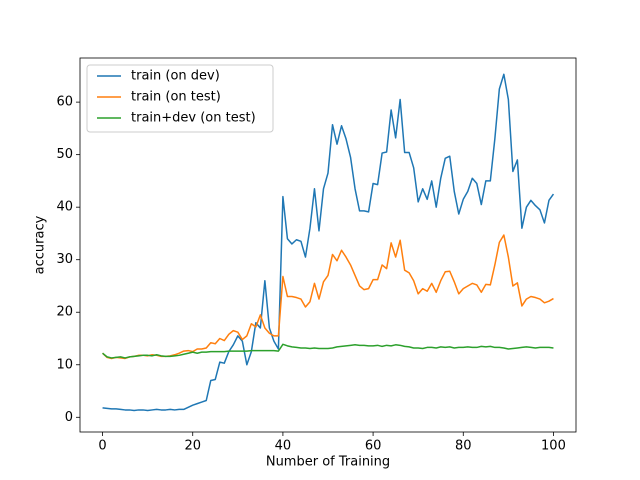 This screenshot has width=640, height=480. What do you see at coordinates (69, 417) in the screenshot?
I see `y-tick-label: 0` at bounding box center [69, 417].